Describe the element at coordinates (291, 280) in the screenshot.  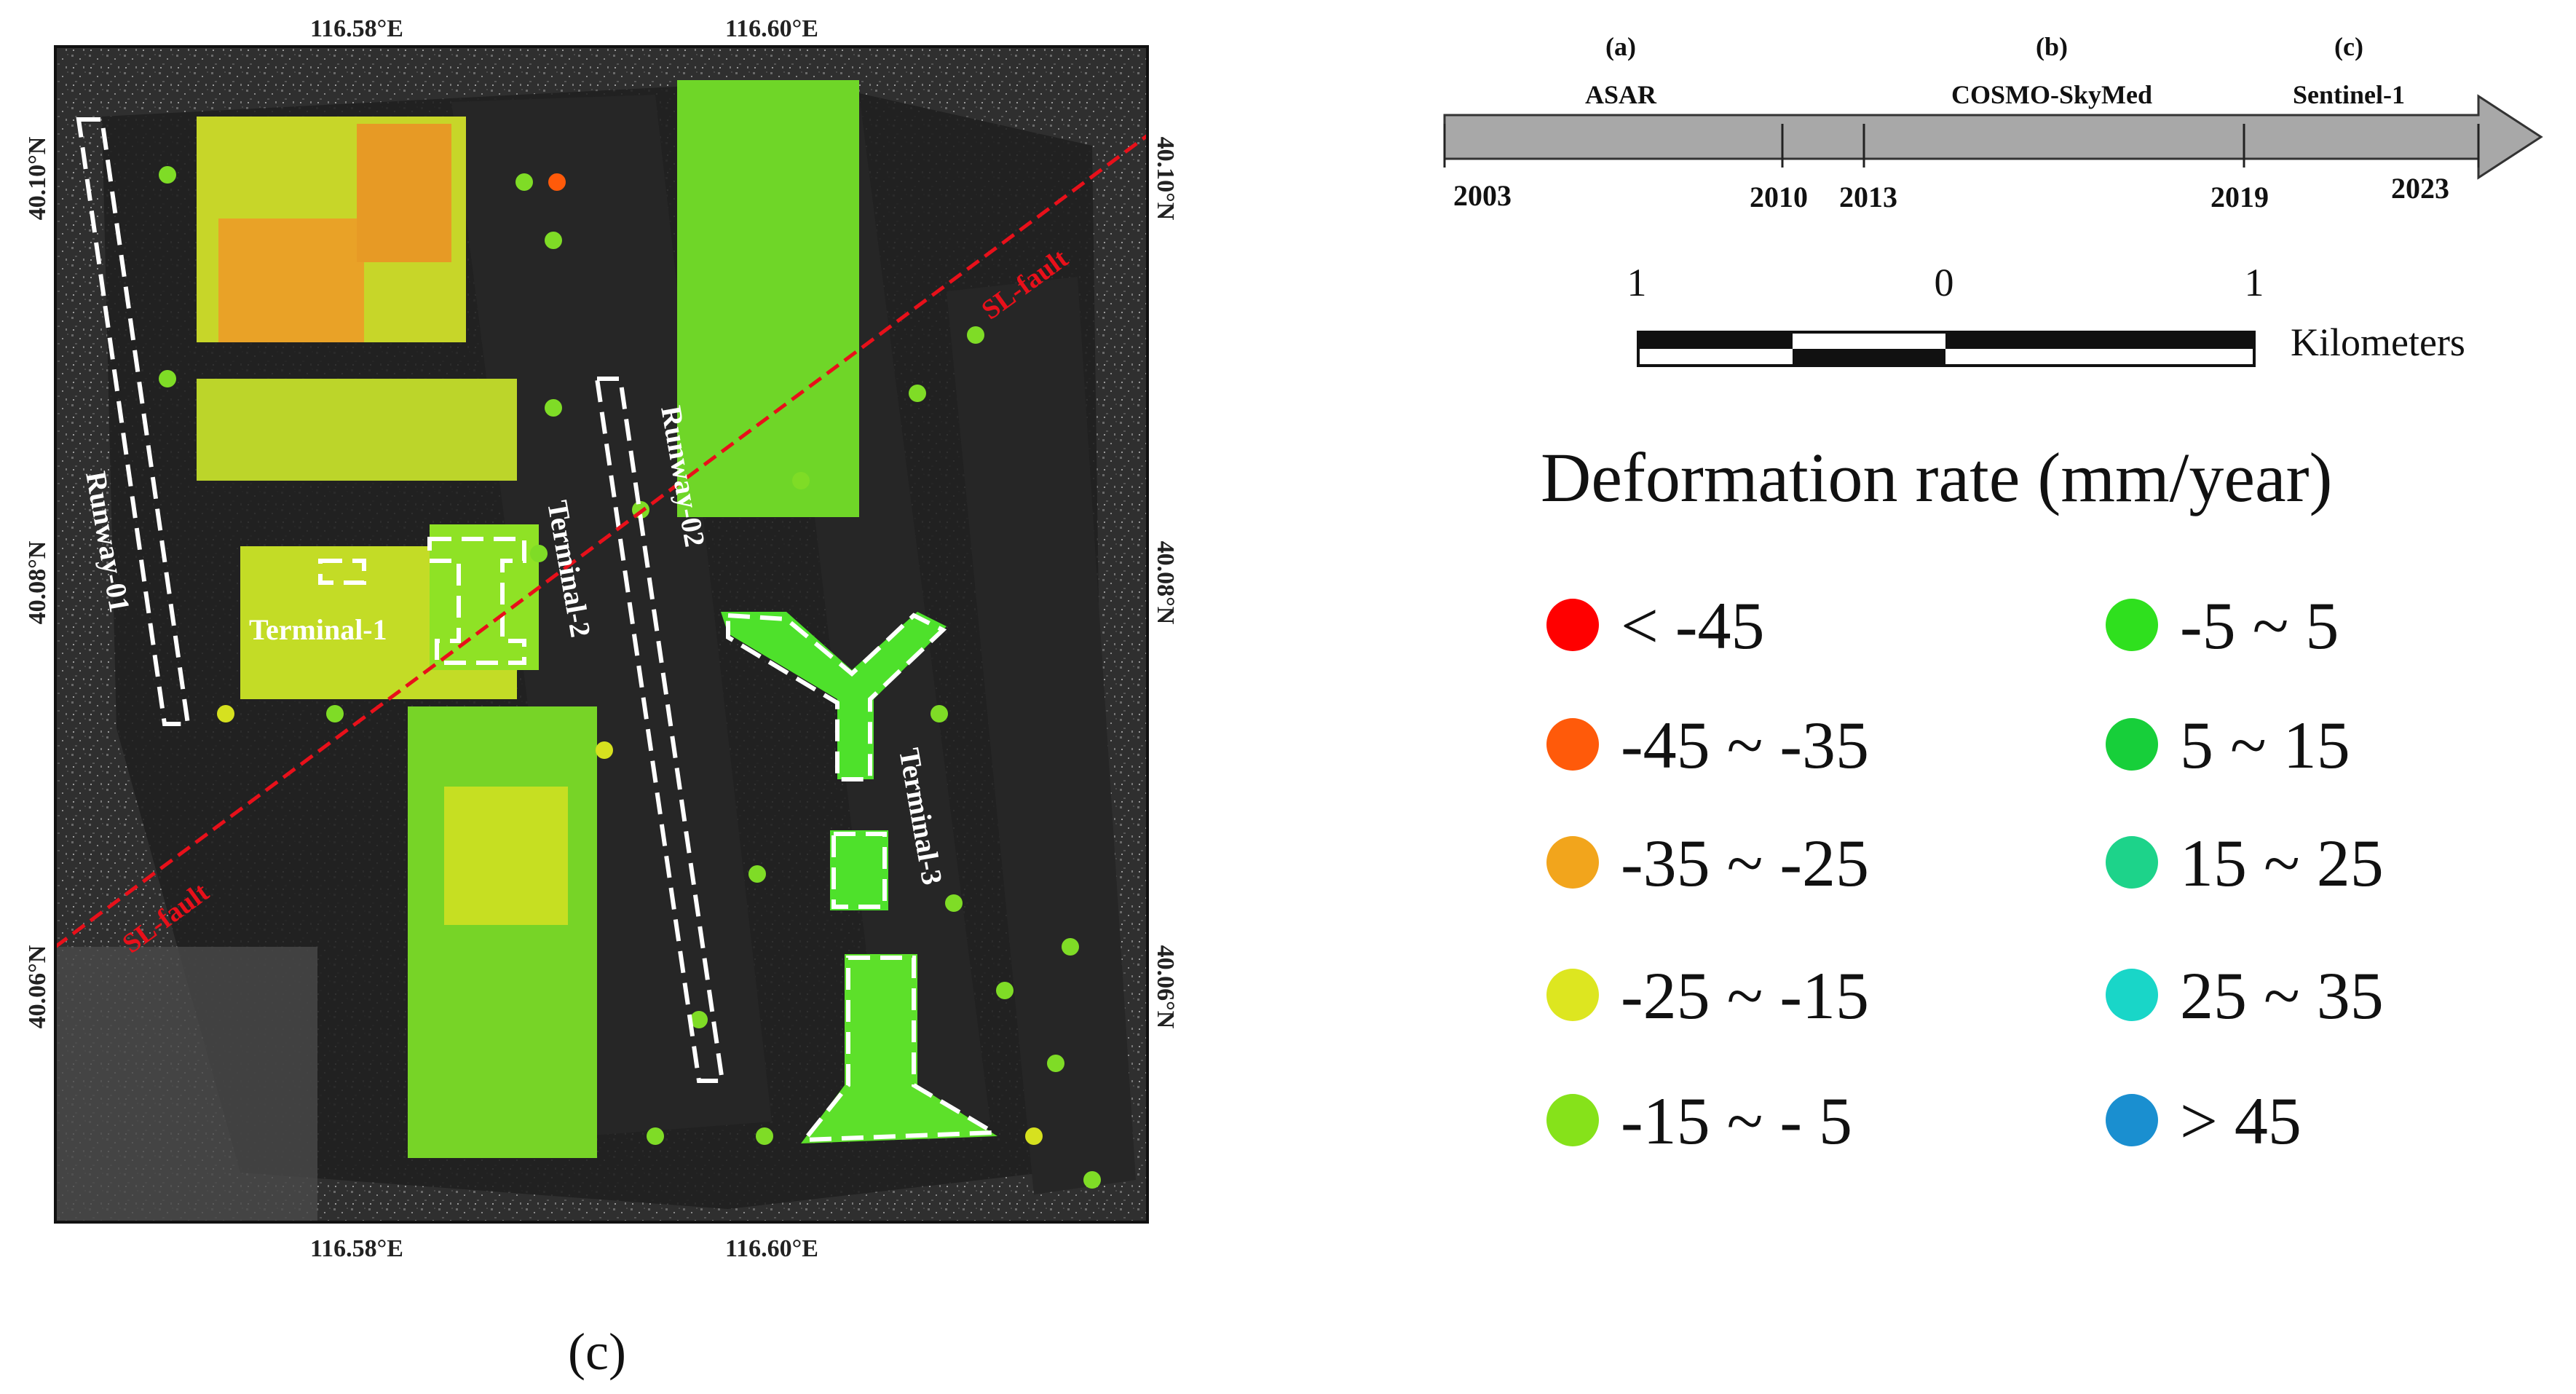
I see `cluster-nw-orange` at that location.